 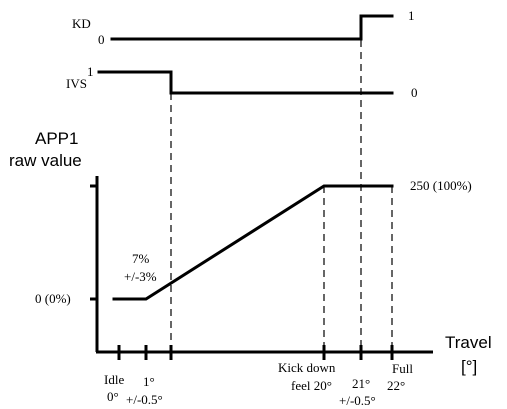 I want to click on kd-low-label: 0, so click(x=101, y=39).